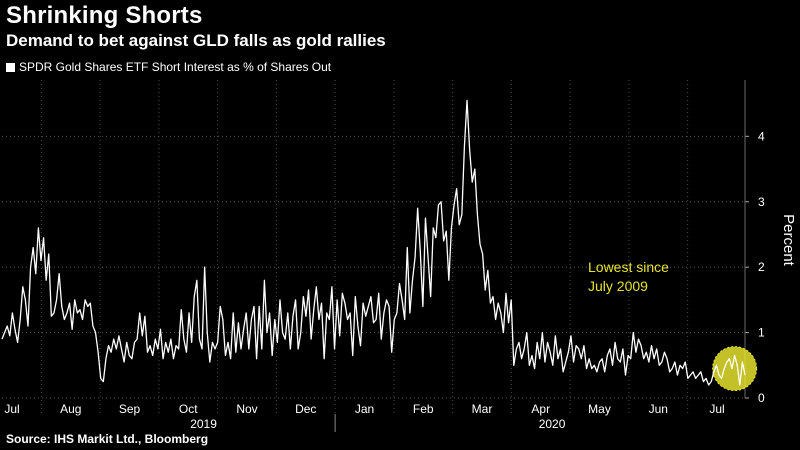 Image resolution: width=800 pixels, height=450 pixels. Describe the element at coordinates (552, 424) in the screenshot. I see `x-year-label: 2020` at that location.